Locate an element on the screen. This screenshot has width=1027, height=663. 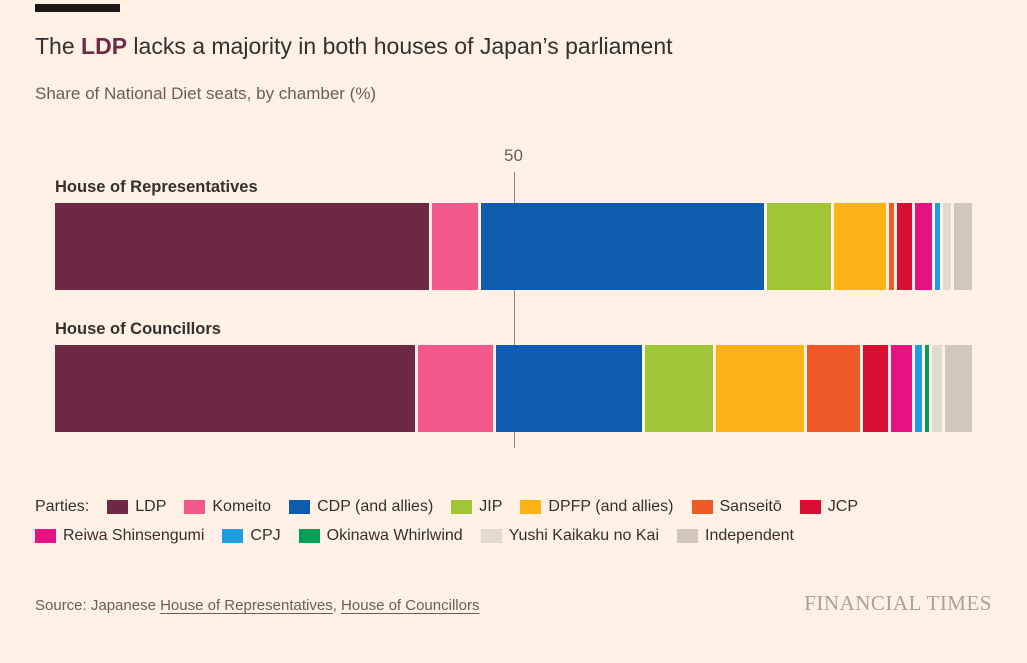
source-link-house-of-councillors: House of Councillors is located at coordinates (410, 605).